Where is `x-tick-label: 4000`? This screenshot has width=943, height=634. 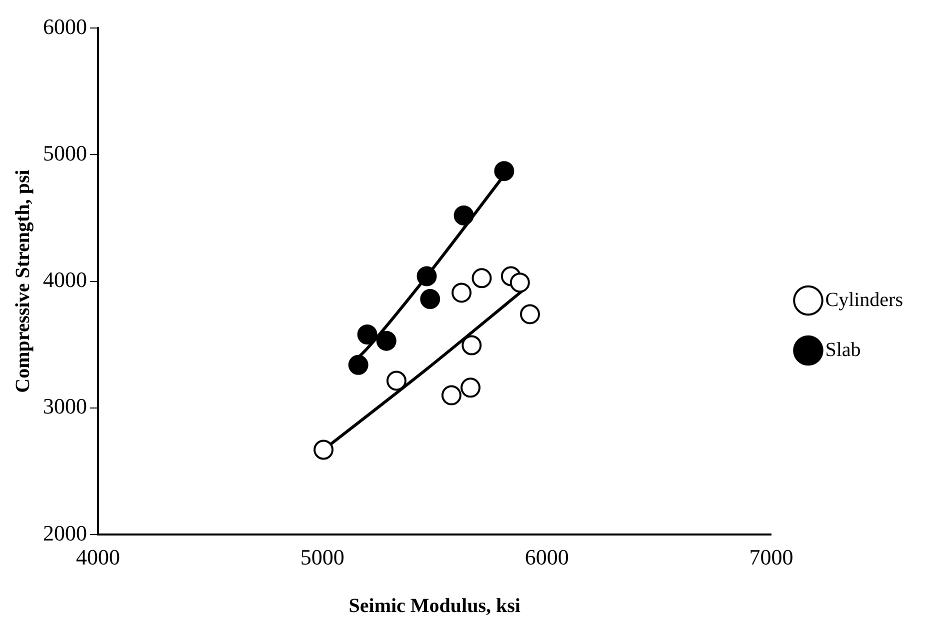 x-tick-label: 4000 is located at coordinates (98, 557).